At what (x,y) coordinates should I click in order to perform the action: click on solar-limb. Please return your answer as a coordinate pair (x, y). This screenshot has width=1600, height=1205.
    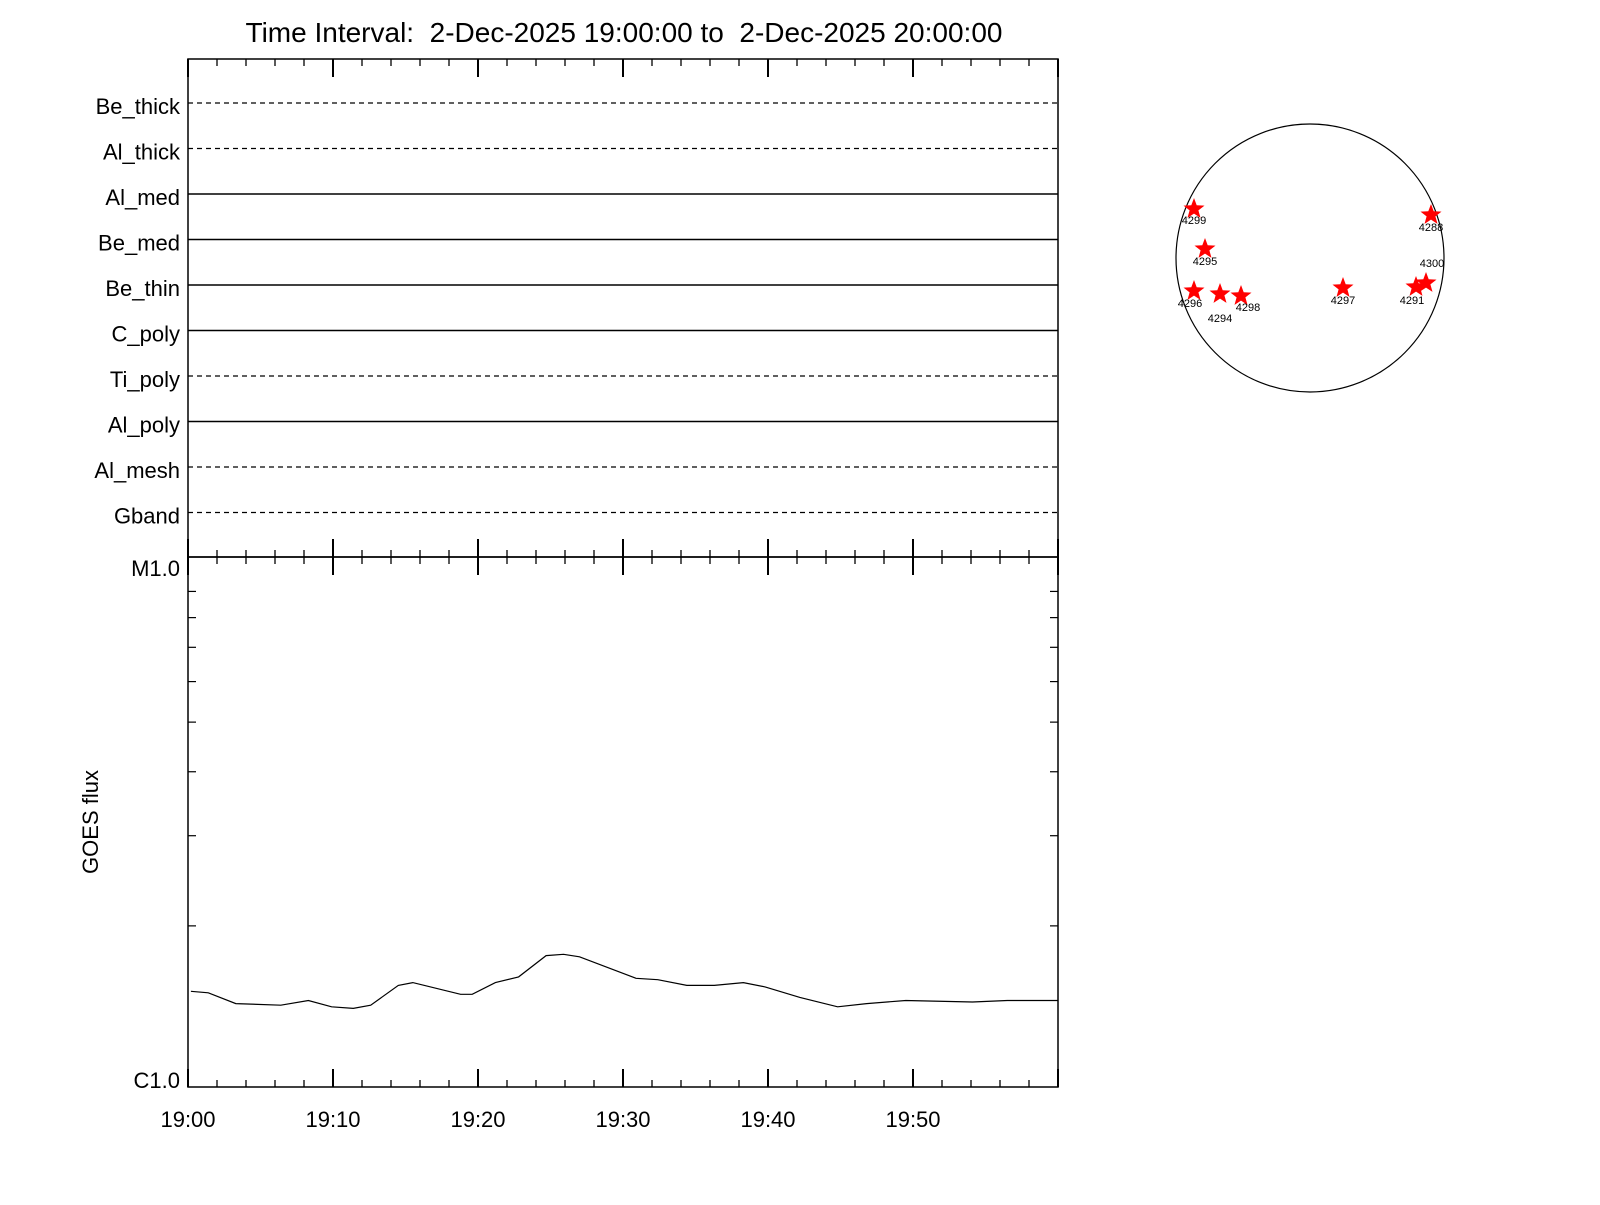
    Looking at the image, I should click on (1310, 258).